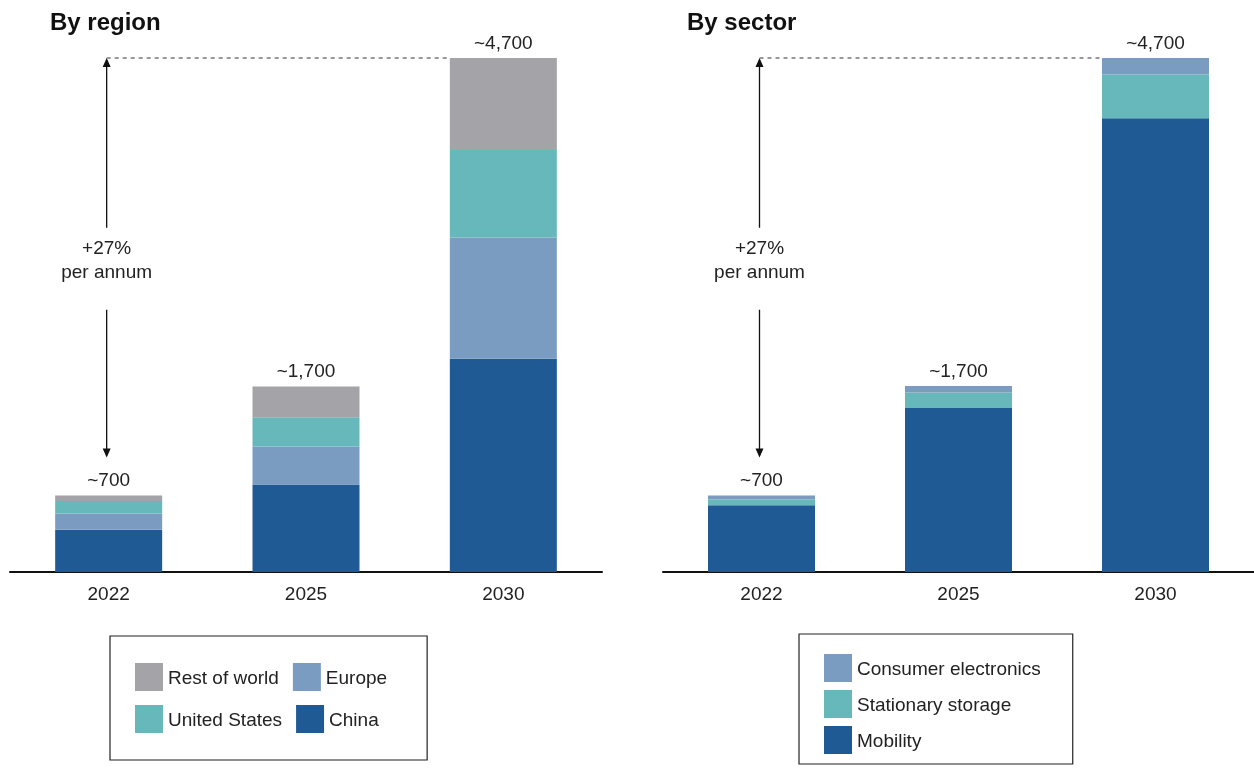 This screenshot has width=1254, height=780. What do you see at coordinates (742, 21) in the screenshot?
I see `chart-title: By sector` at bounding box center [742, 21].